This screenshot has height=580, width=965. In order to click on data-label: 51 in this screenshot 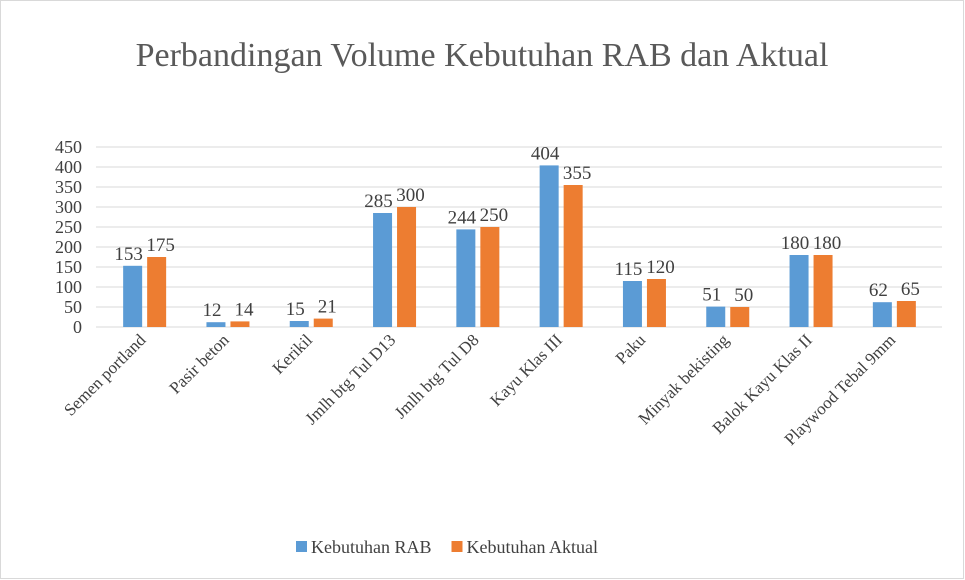, I will do `click(711, 295)`.